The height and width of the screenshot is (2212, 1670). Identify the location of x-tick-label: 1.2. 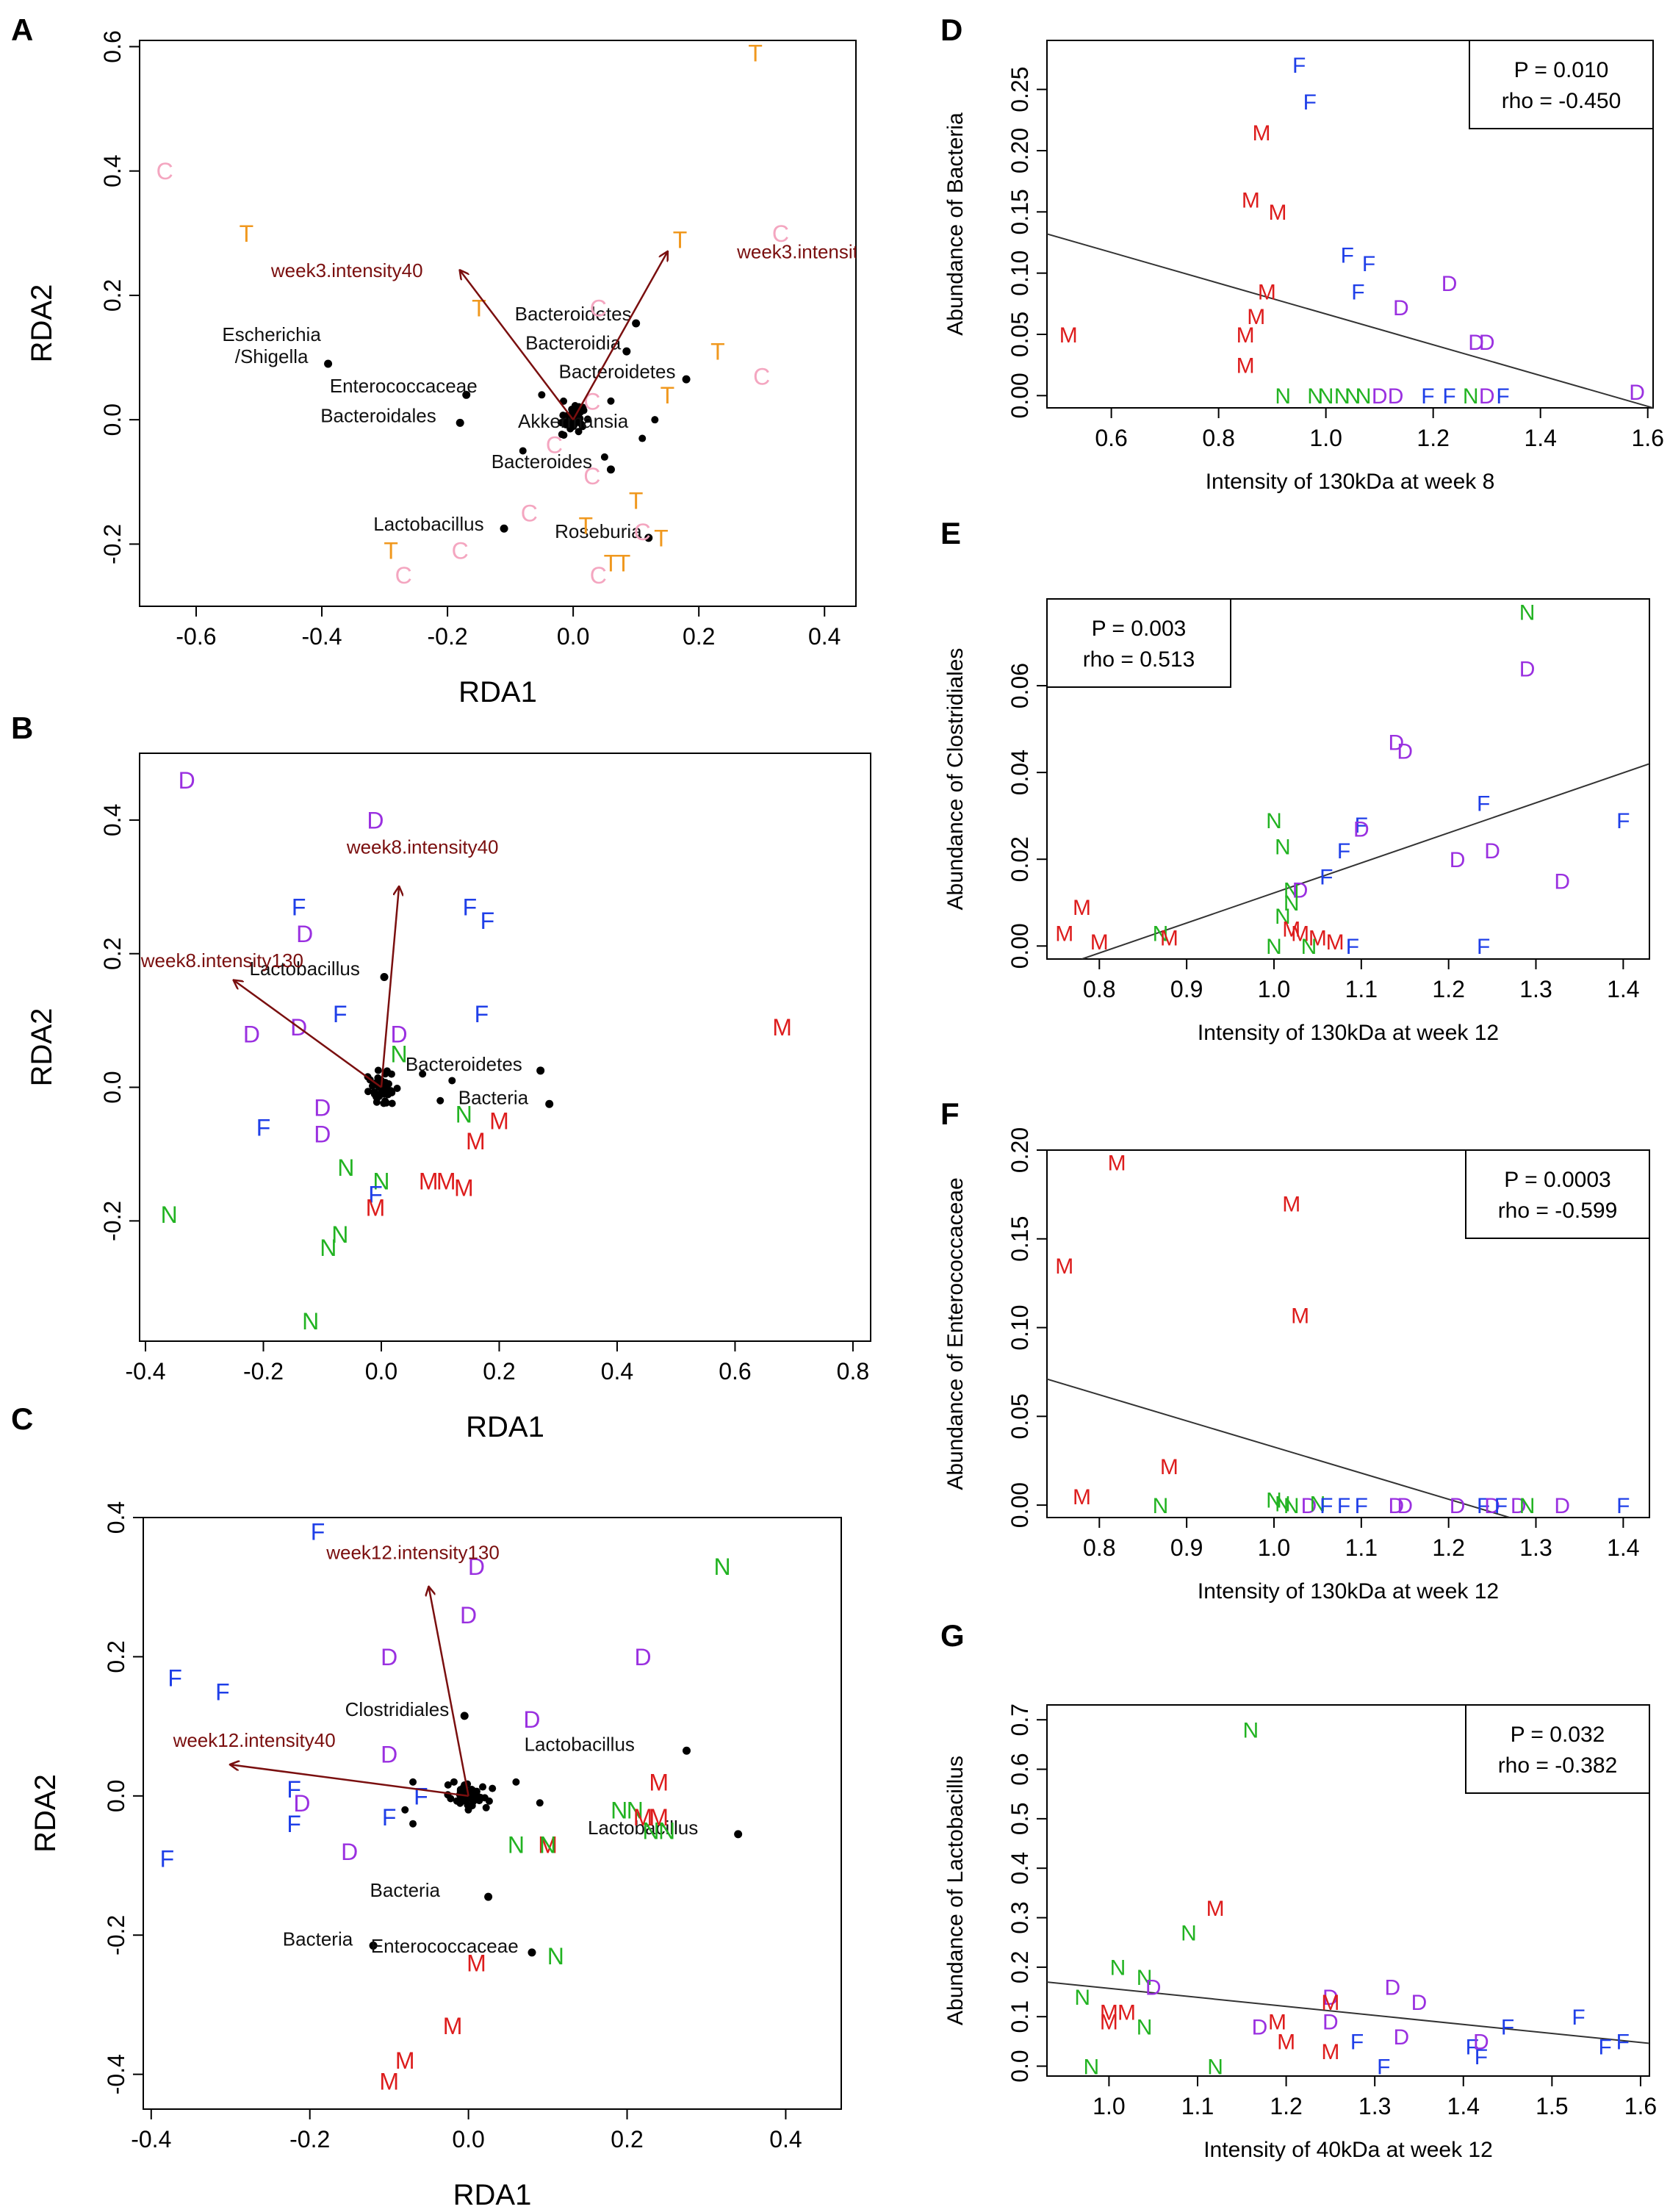
(1433, 438).